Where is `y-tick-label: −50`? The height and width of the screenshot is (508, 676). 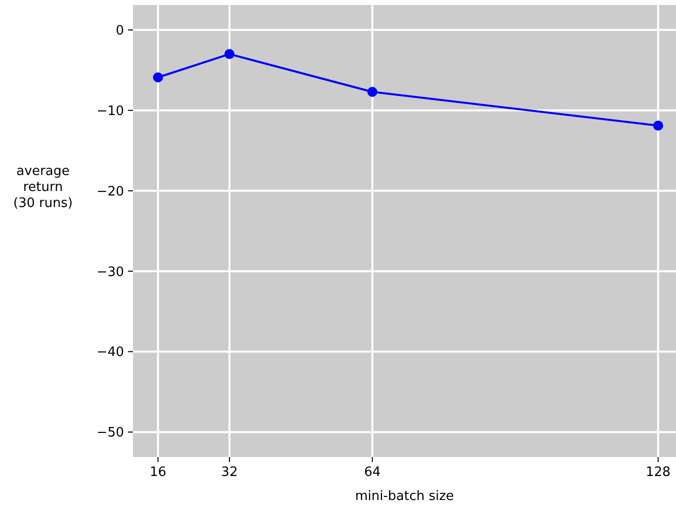 y-tick-label: −50 is located at coordinates (110, 433).